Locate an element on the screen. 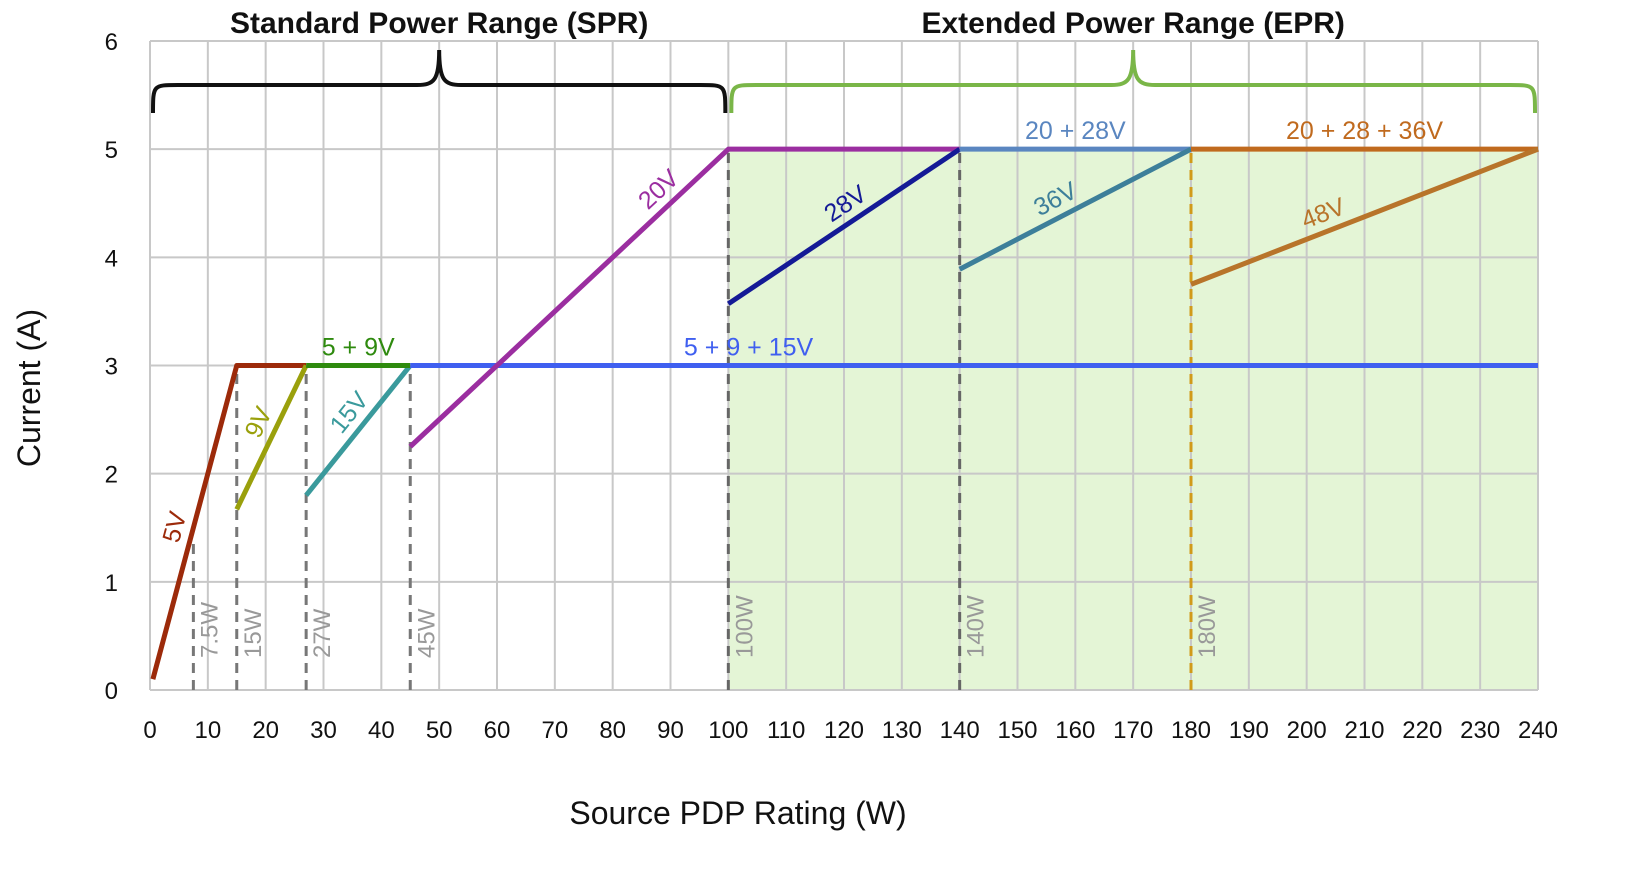 The image size is (1650, 884). marker-label: 15W is located at coordinates (253, 633).